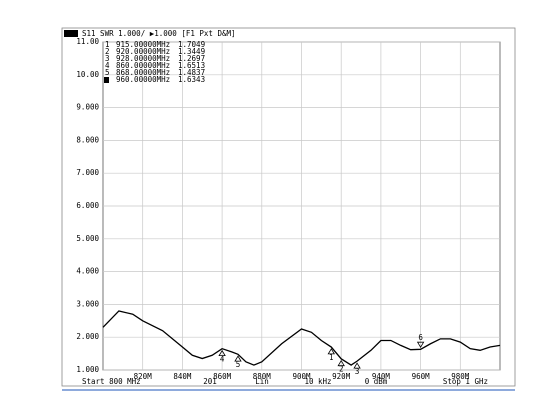 The image size is (560, 420). I want to click on x-tick-label: 940M, so click(381, 376).